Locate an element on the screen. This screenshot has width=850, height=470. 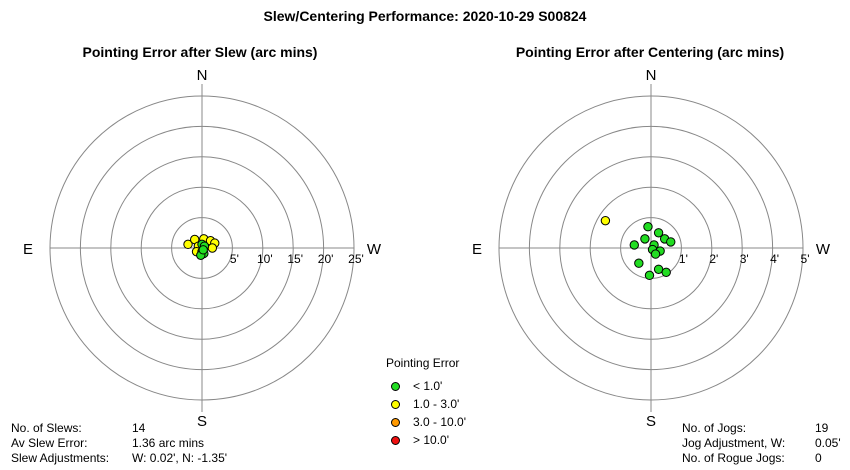
legend-label-yellow: 1.0 - 3.0' is located at coordinates (436, 404).